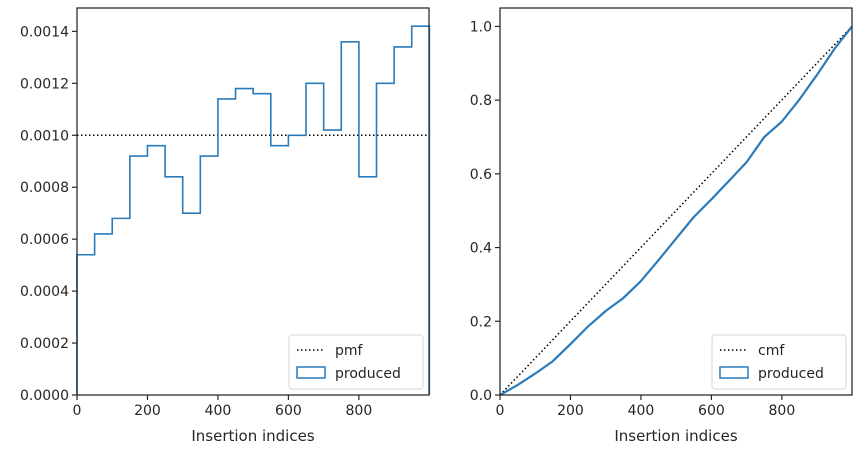  I want to click on cmf-x-tick-label: 600, so click(711, 411).